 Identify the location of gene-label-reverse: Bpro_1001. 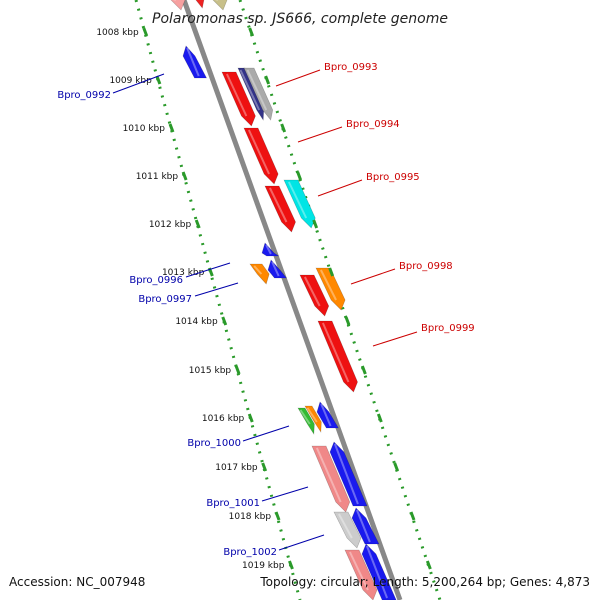
(233, 503).